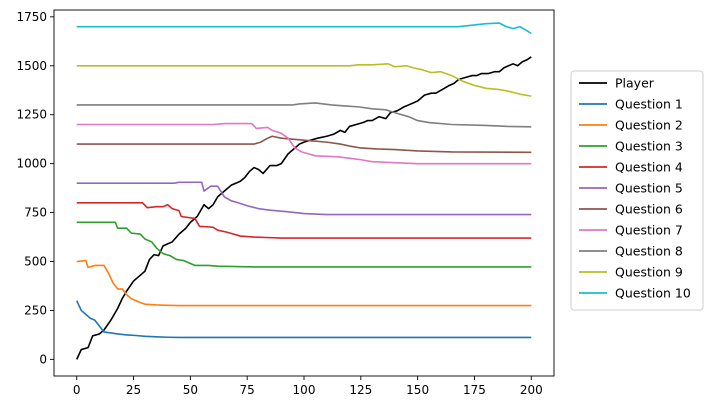 The height and width of the screenshot is (413, 714). Describe the element at coordinates (417, 390) in the screenshot. I see `x-tick-label: 150` at that location.